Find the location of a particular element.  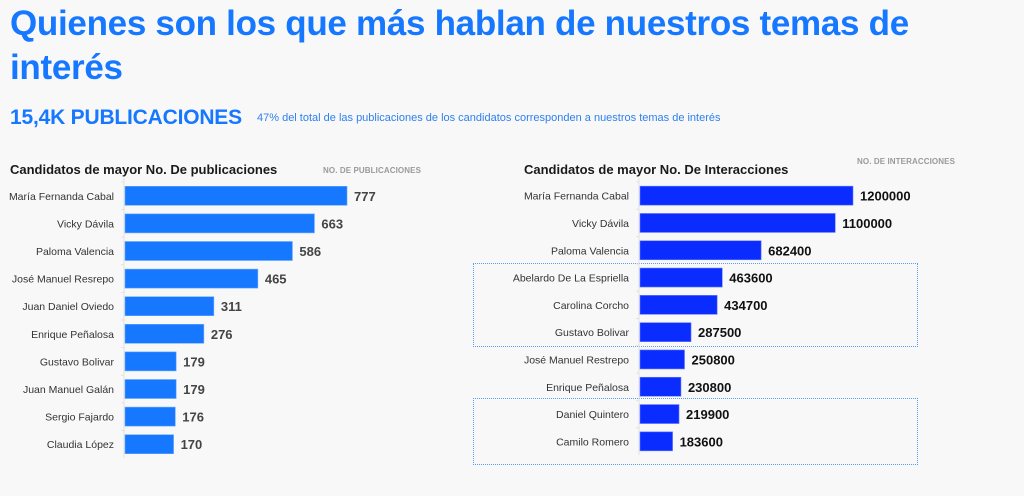

category-label: José Manuel Restrepo is located at coordinates (576, 360).